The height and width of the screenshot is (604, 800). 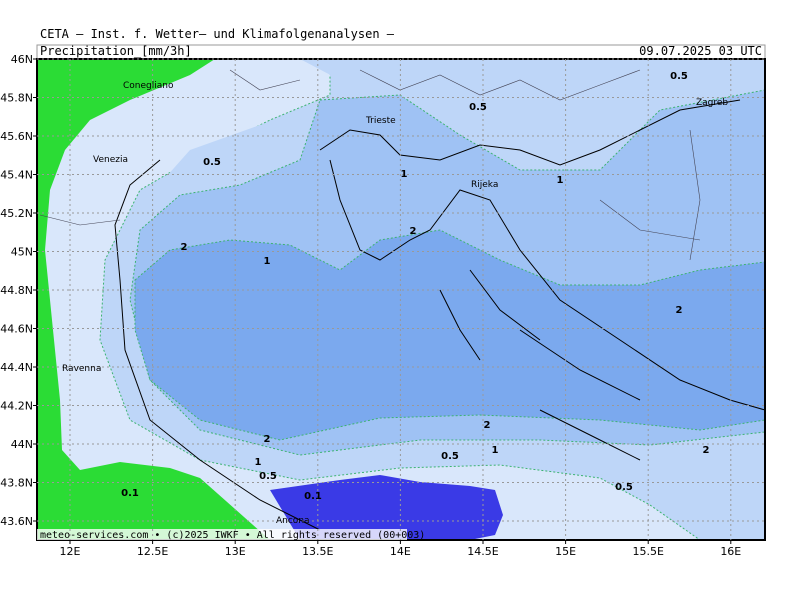 I want to click on lat-tick-label: 44.6N, so click(x=16, y=329).